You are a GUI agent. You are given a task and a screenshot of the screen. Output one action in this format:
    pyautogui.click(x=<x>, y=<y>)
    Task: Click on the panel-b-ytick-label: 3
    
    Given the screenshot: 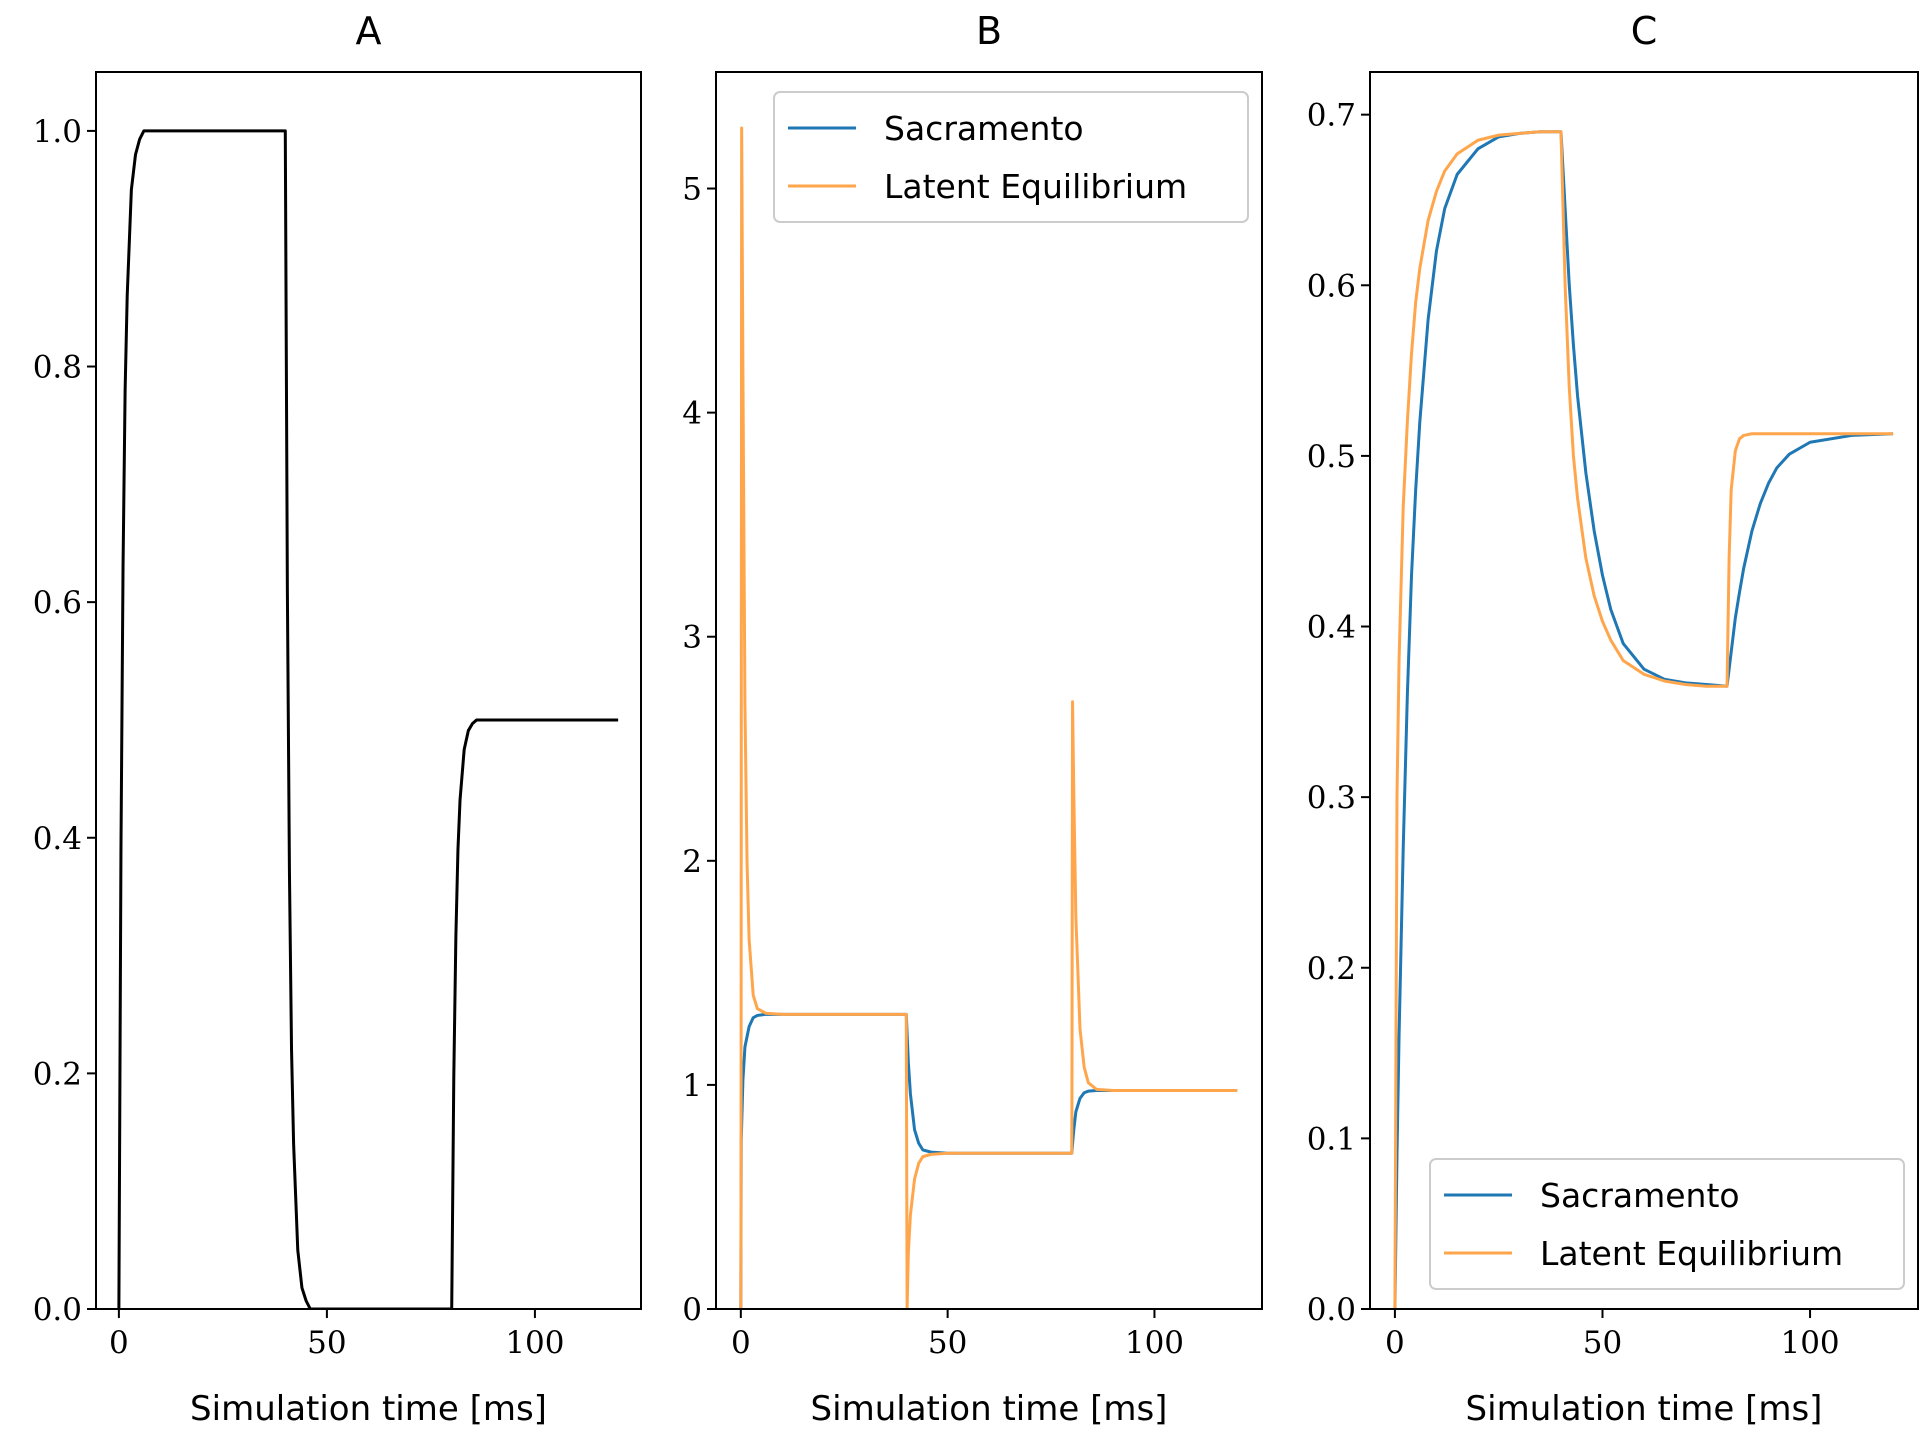 What is the action you would take?
    pyautogui.click(x=692, y=638)
    